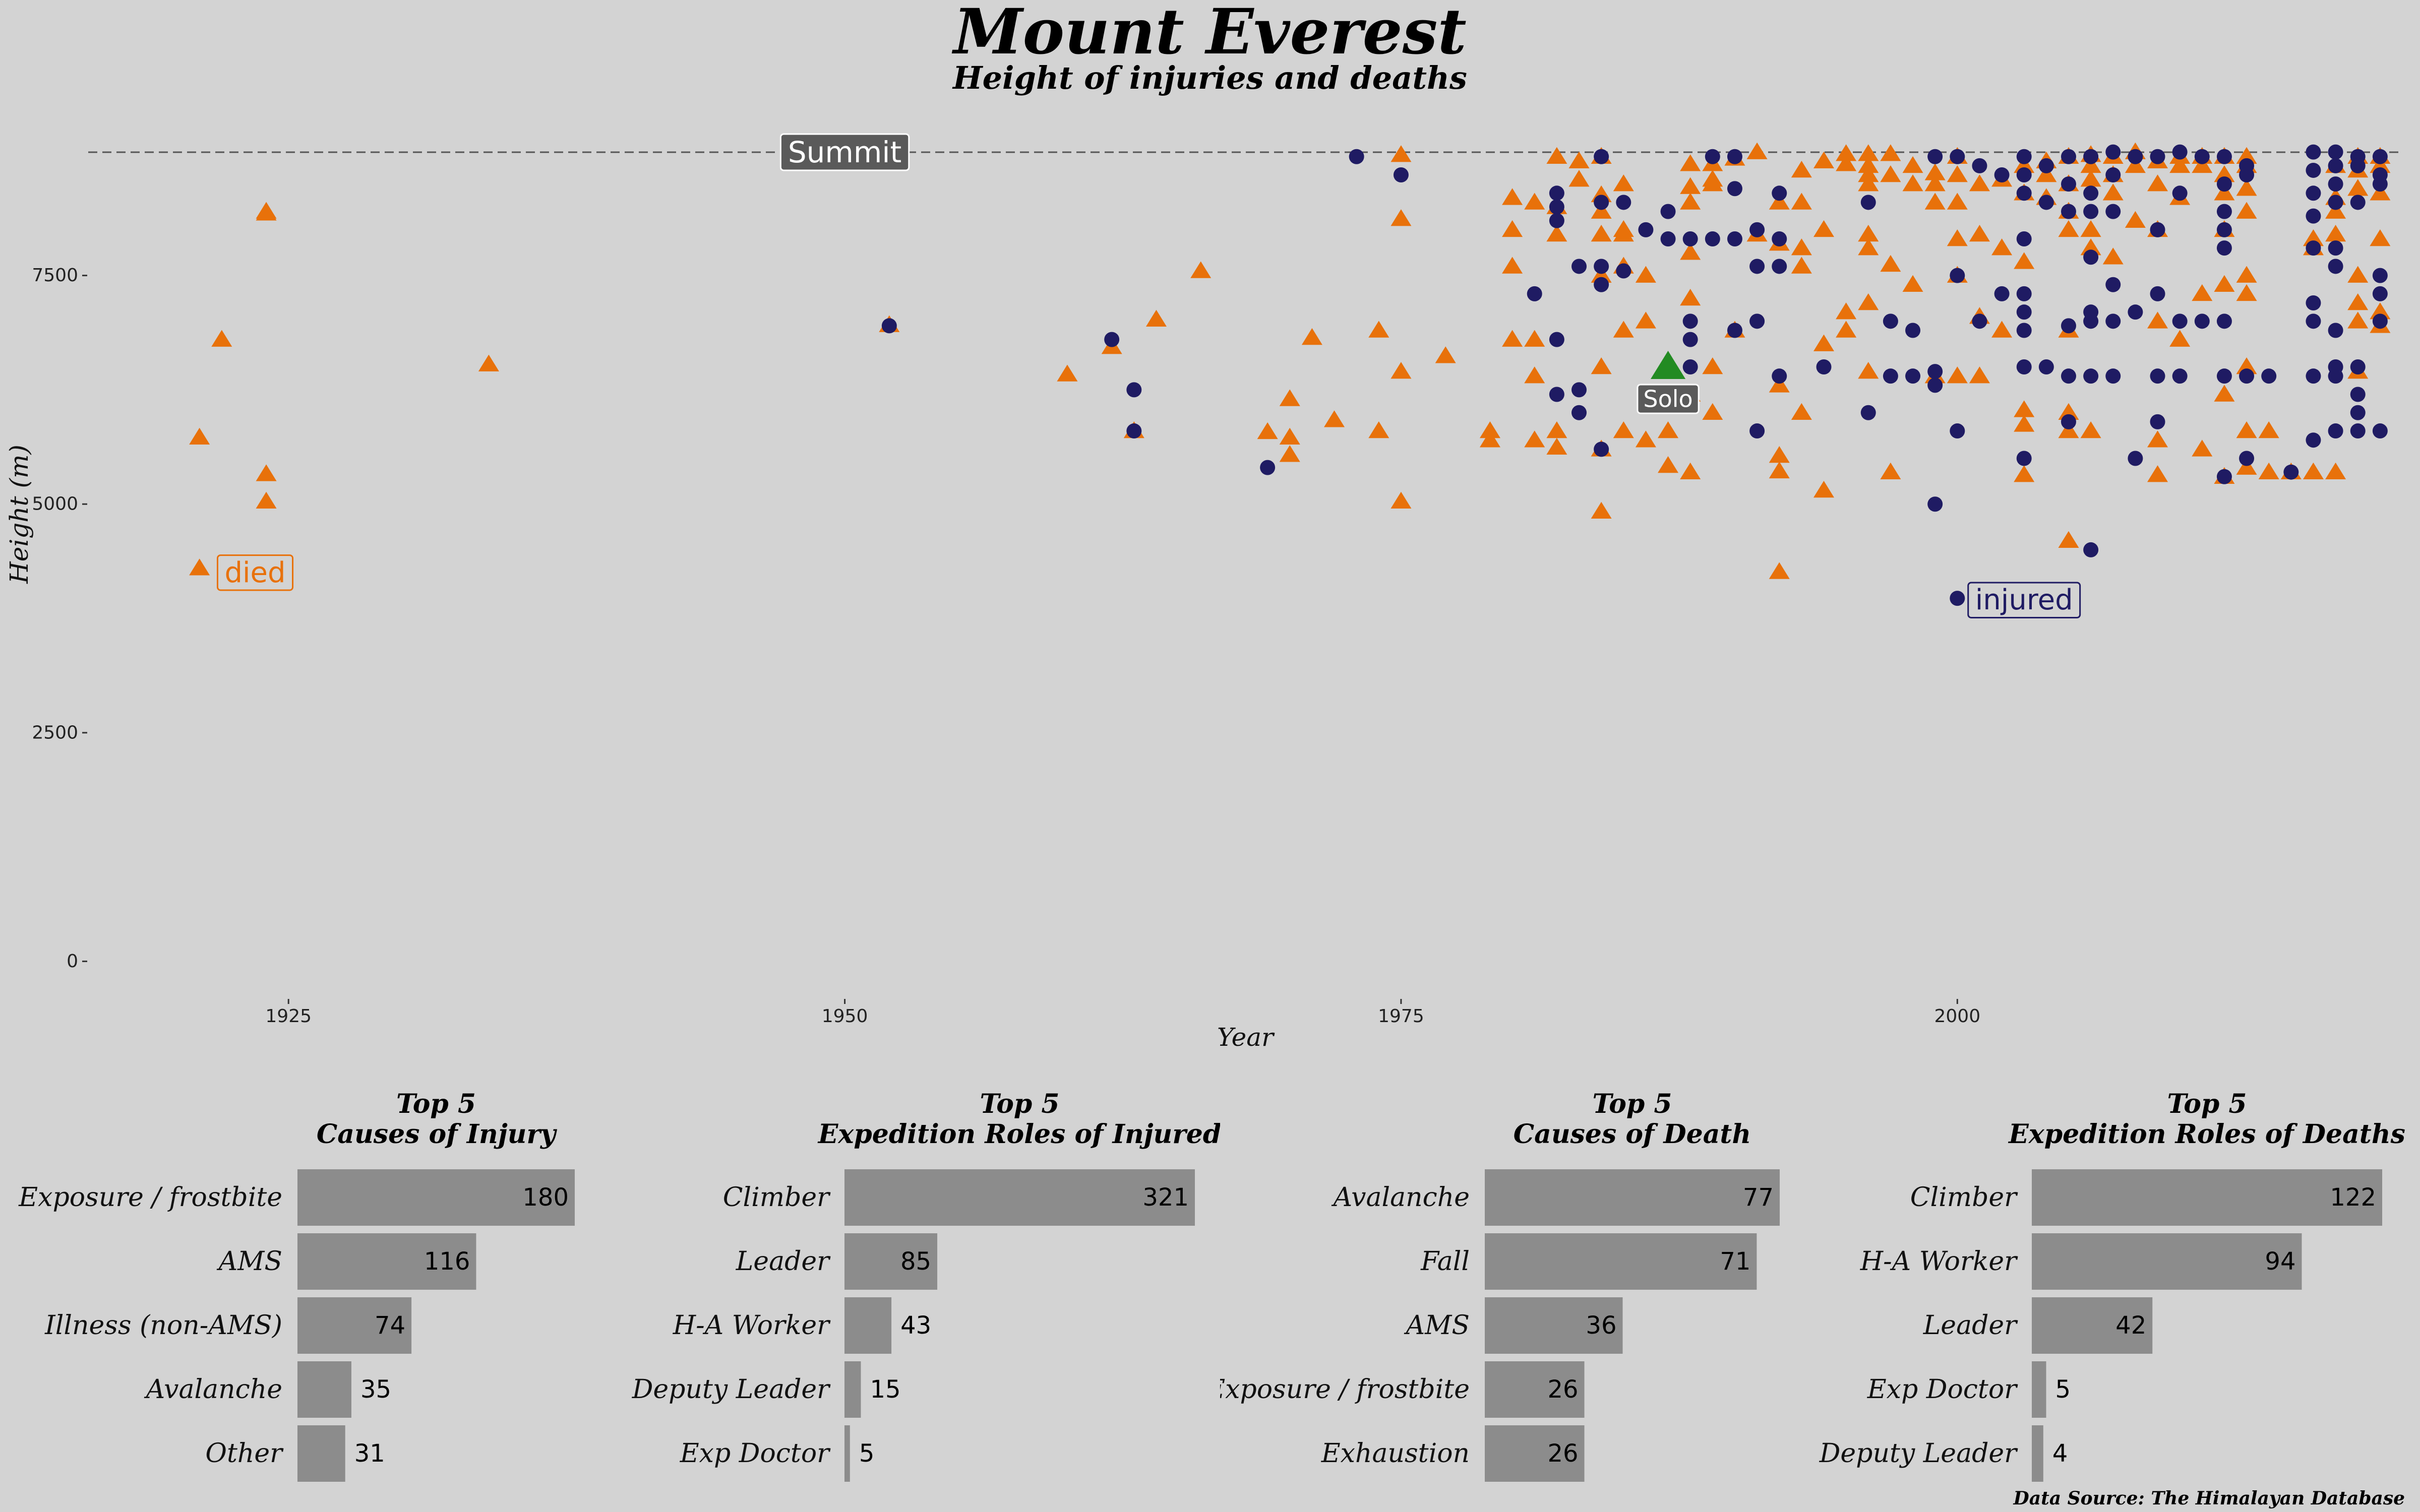 The height and width of the screenshot is (1512, 2420). Describe the element at coordinates (867, 1453) in the screenshot. I see `bar-value-label: 5` at that location.